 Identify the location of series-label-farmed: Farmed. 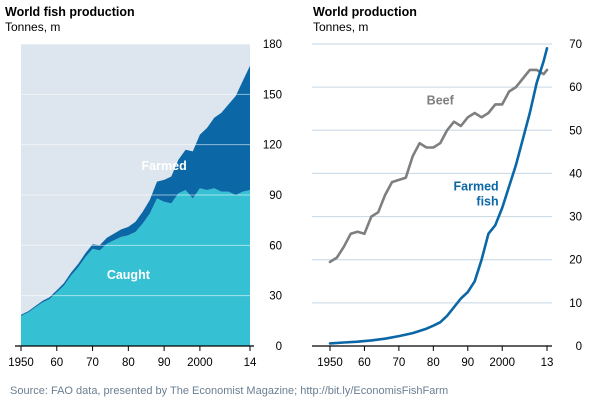
(164, 166).